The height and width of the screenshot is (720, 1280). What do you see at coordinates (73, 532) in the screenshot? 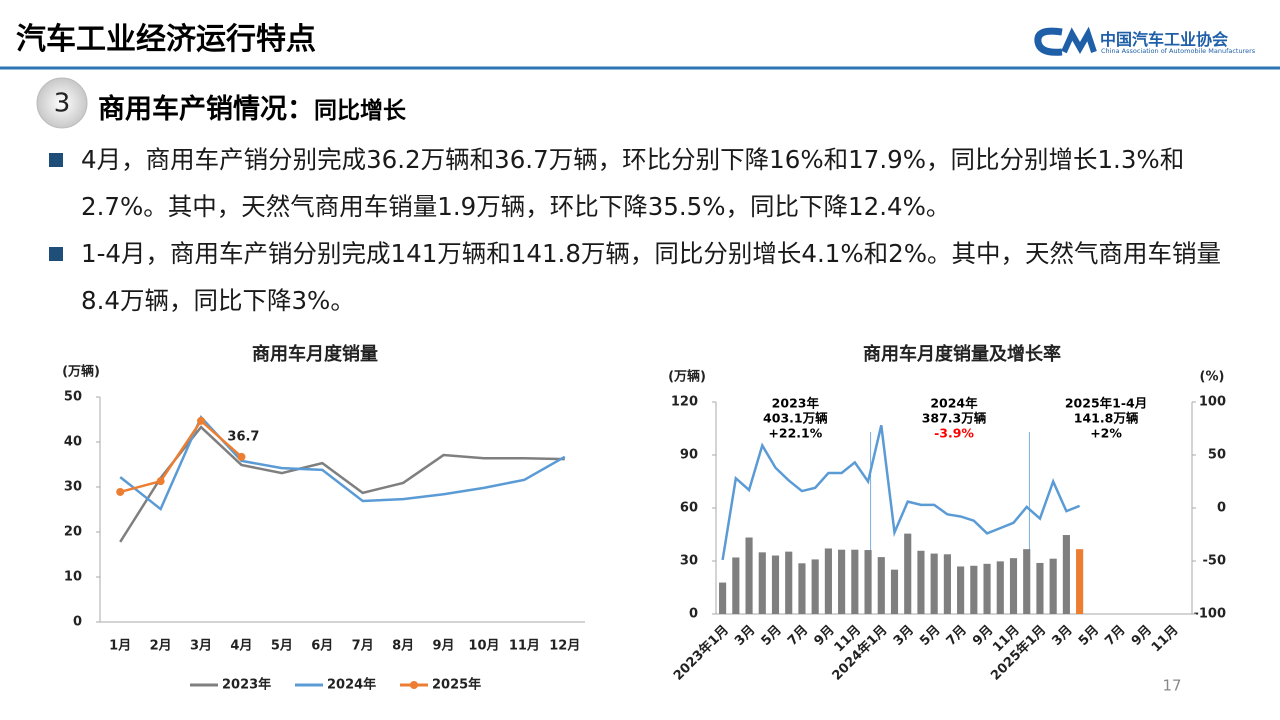
I see `y-tick-label: 20` at bounding box center [73, 532].